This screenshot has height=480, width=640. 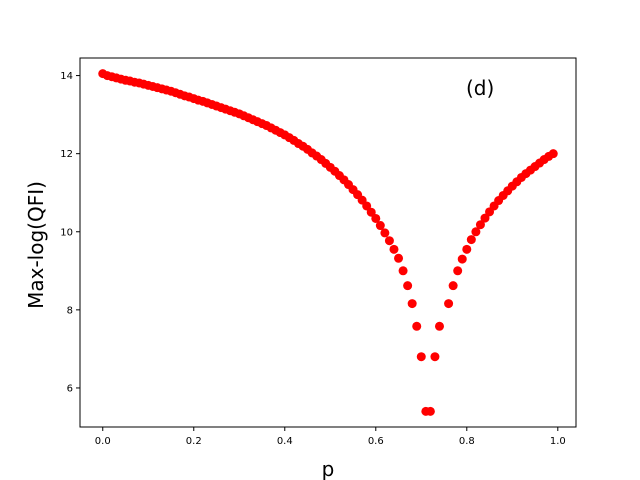 I want to click on y-tick-label: 10, so click(x=66, y=232).